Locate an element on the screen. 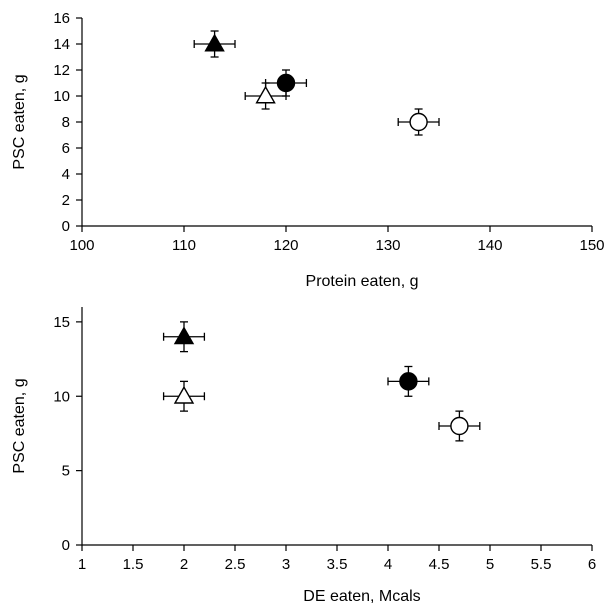 This screenshot has height=608, width=608. protein-y-tick-label: 14 is located at coordinates (61, 44).